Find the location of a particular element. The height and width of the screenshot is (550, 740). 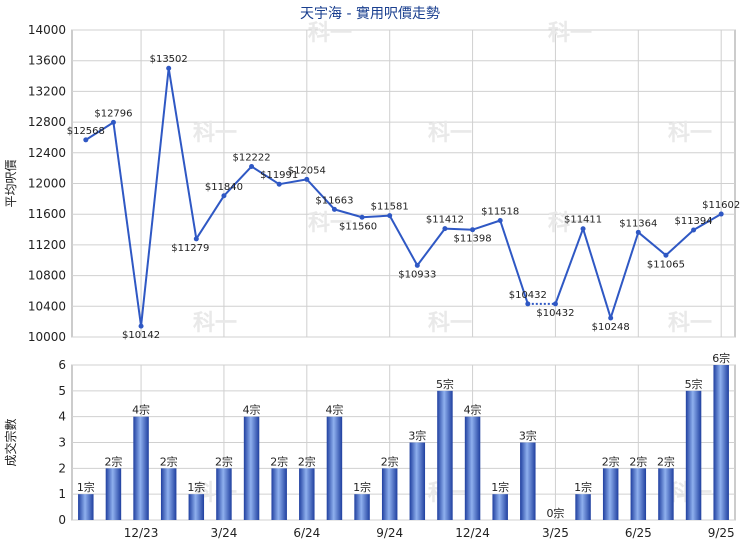

line-y-tick-label: 12400 is located at coordinates (47, 153).